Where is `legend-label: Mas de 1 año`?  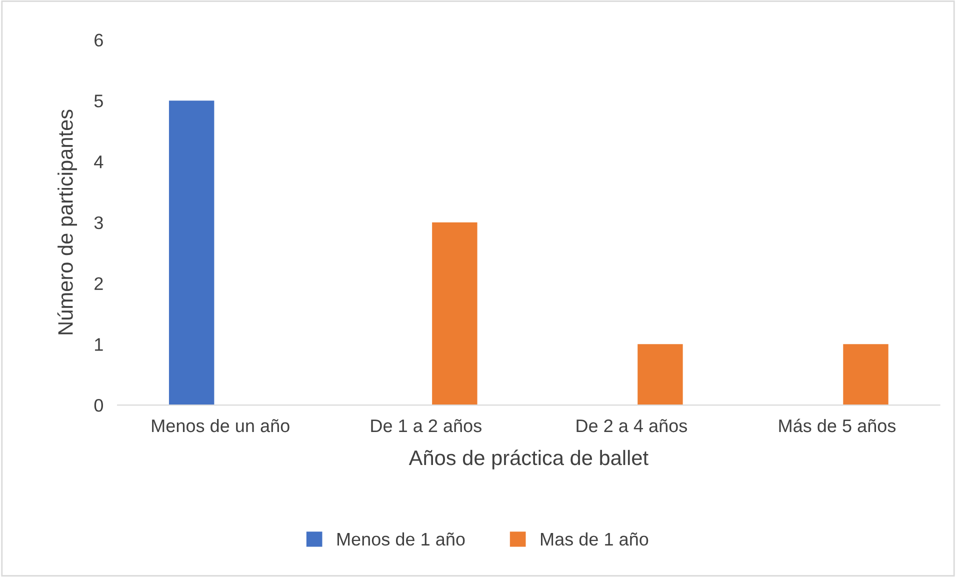 legend-label: Mas de 1 año is located at coordinates (594, 539).